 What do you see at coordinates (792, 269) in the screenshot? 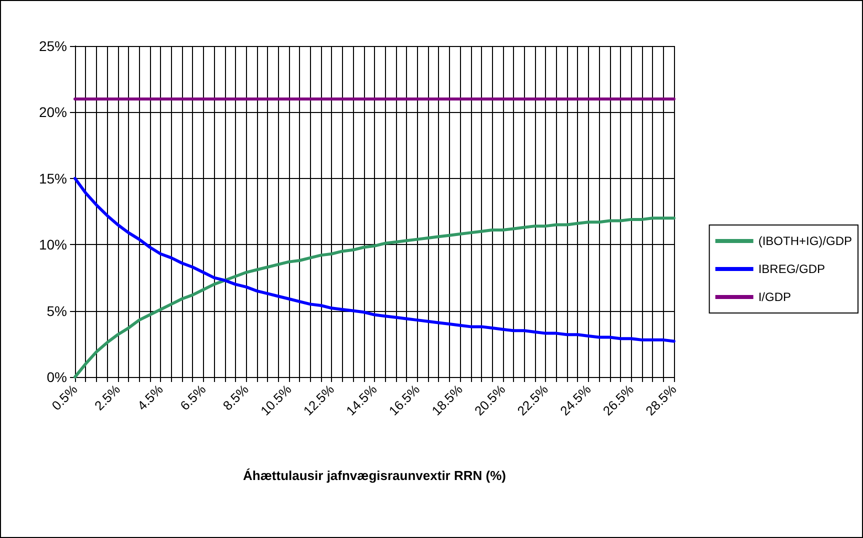
I see `legend-label: IBREG/GDP` at bounding box center [792, 269].